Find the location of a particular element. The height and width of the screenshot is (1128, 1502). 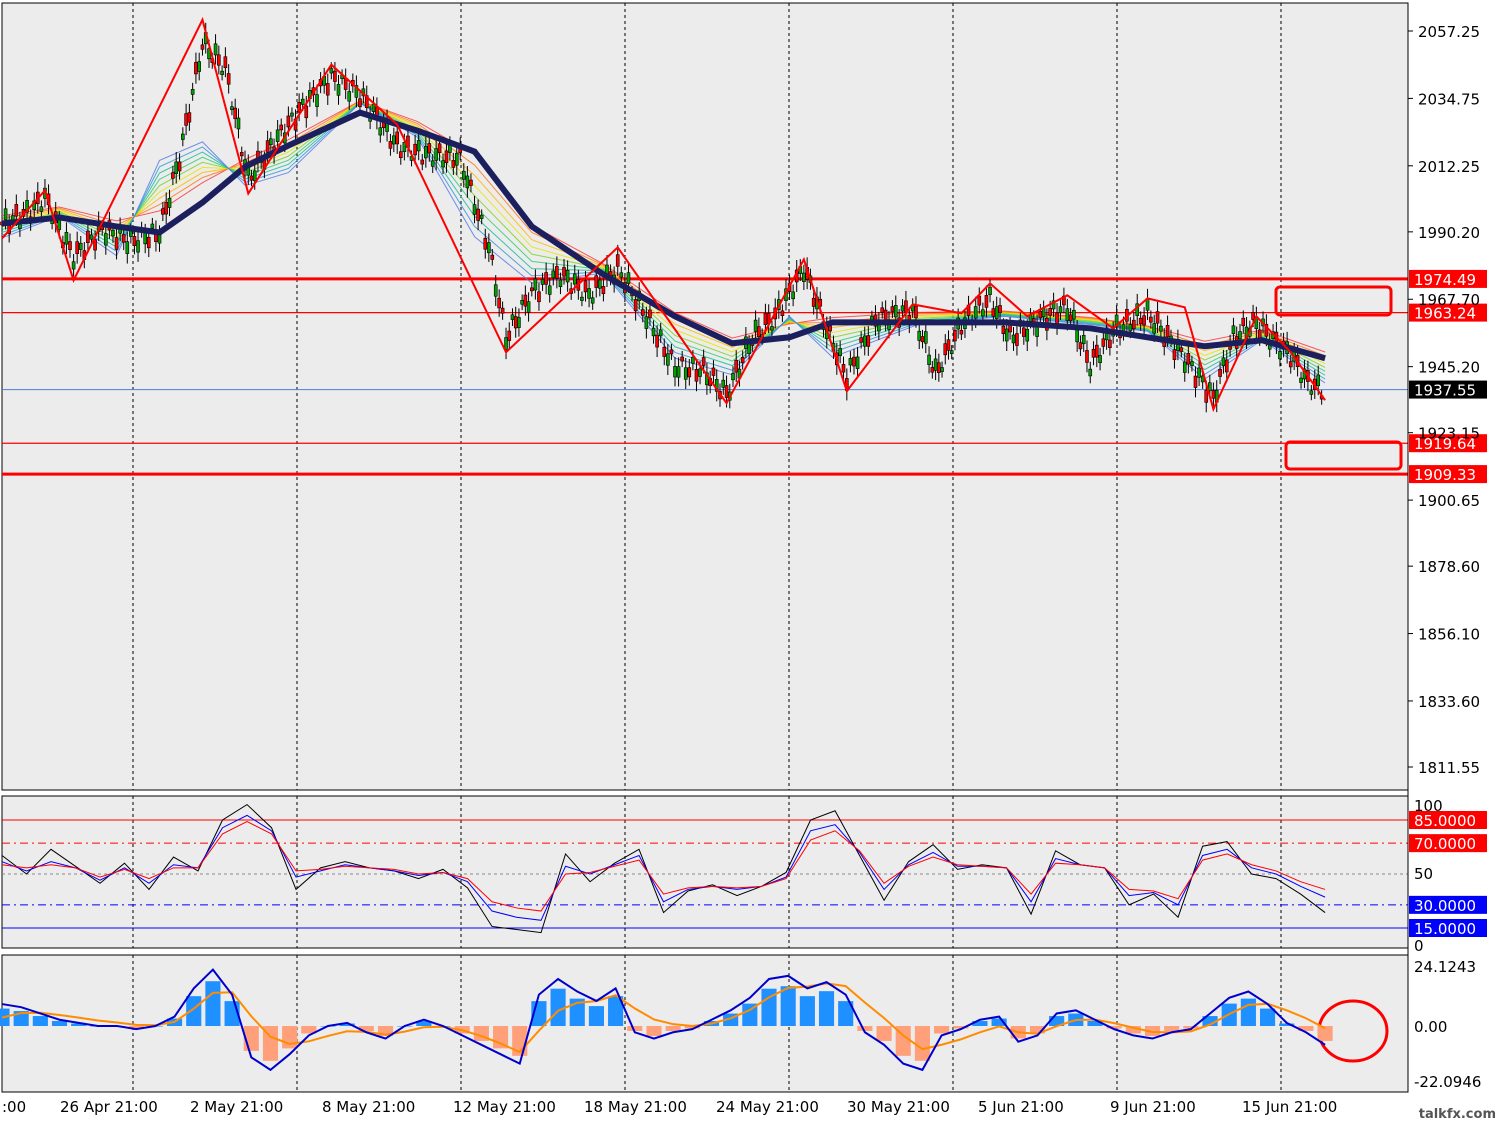

level-tag is located at coordinates (1448, 443).